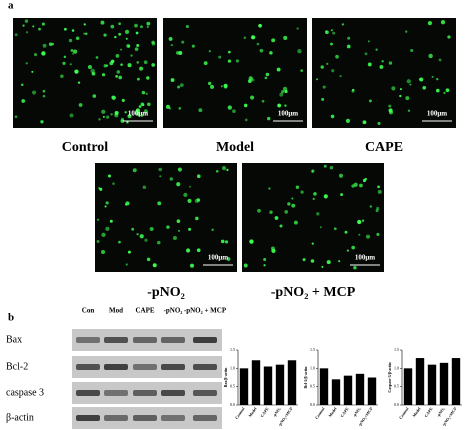  Describe the element at coordinates (116, 311) in the screenshot. I see `lane-label: Mod` at that location.